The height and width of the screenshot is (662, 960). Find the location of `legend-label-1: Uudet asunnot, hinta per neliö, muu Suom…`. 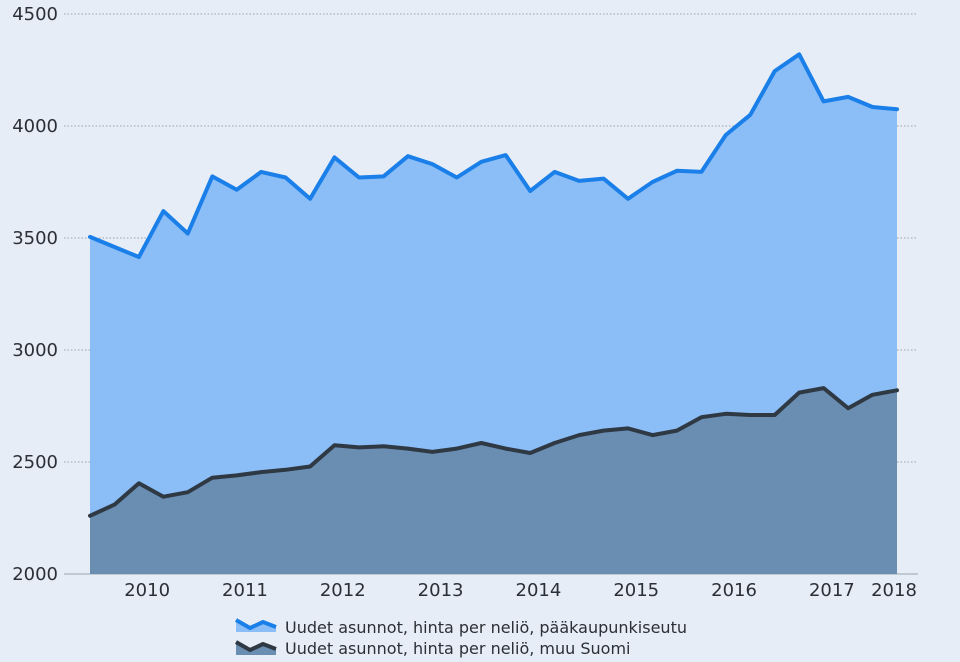

legend-label-1: Uudet asunnot, hinta per neliö, muu Suom… is located at coordinates (457, 648).